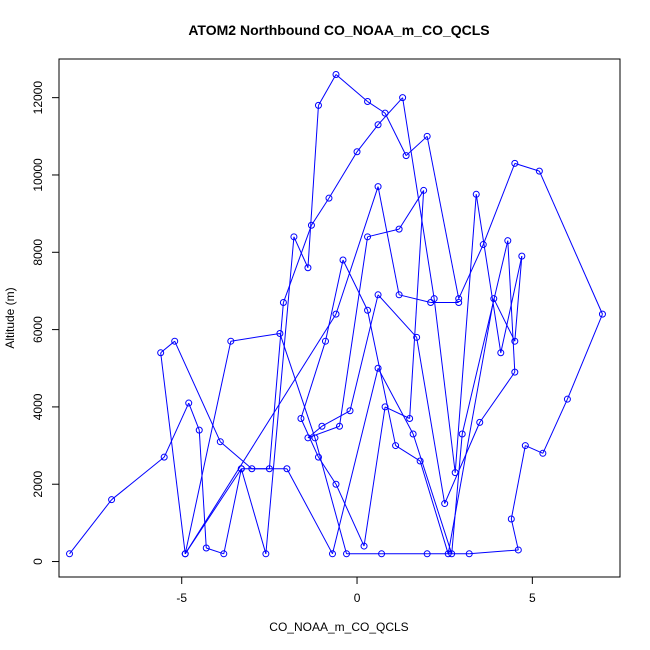 The image size is (650, 650). What do you see at coordinates (38, 329) in the screenshot?
I see `y-tick-label: 6000` at bounding box center [38, 329].